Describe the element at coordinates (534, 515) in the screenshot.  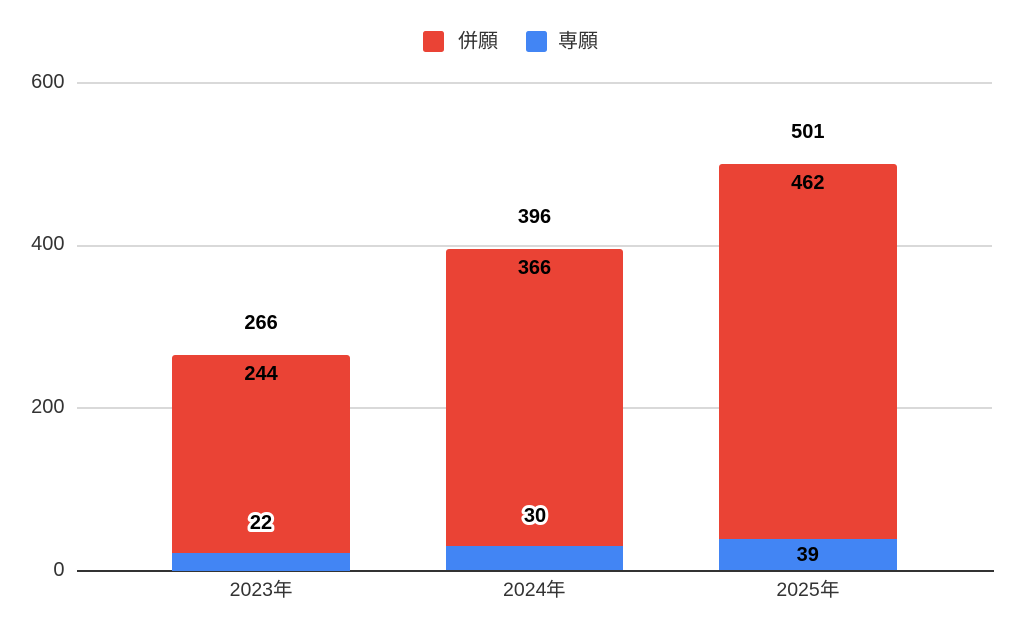
I see `svg-text: 30` at that location.